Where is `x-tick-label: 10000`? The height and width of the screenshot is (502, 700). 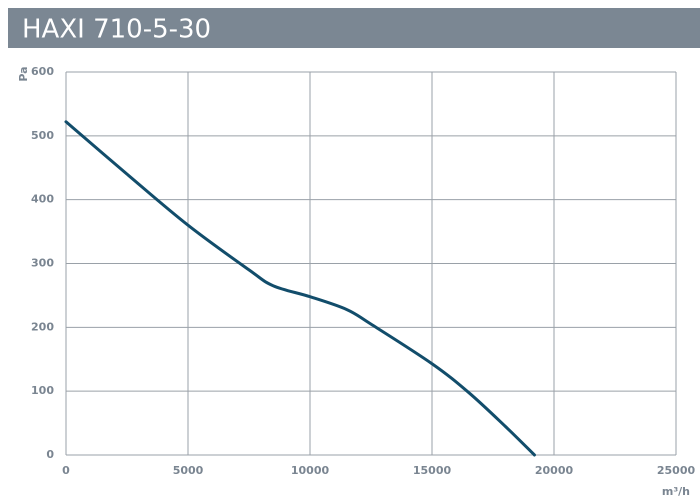 x-tick-label: 10000 is located at coordinates (310, 470).